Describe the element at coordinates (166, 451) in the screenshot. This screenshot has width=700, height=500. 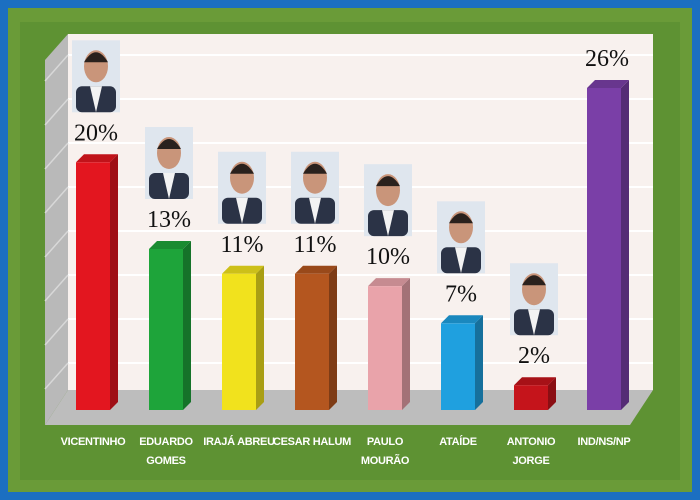
I see `x-tick-label: EDUARDO GOMES` at that location.